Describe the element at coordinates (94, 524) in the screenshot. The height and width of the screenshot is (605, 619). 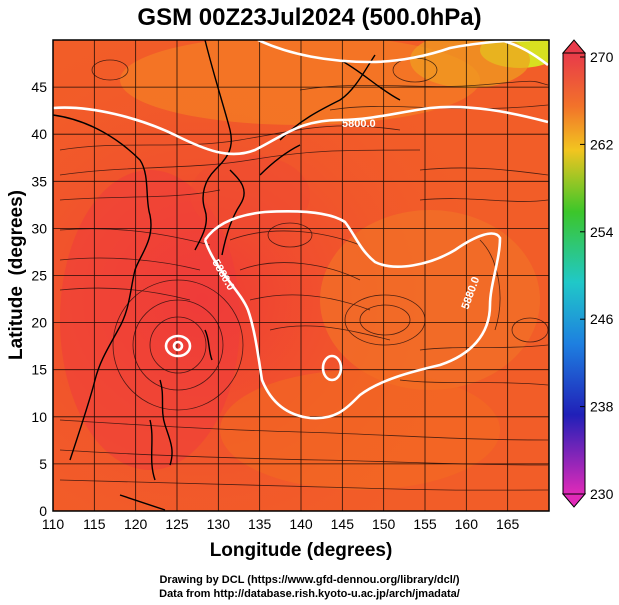
I see `x-tick-label: 115` at that location.